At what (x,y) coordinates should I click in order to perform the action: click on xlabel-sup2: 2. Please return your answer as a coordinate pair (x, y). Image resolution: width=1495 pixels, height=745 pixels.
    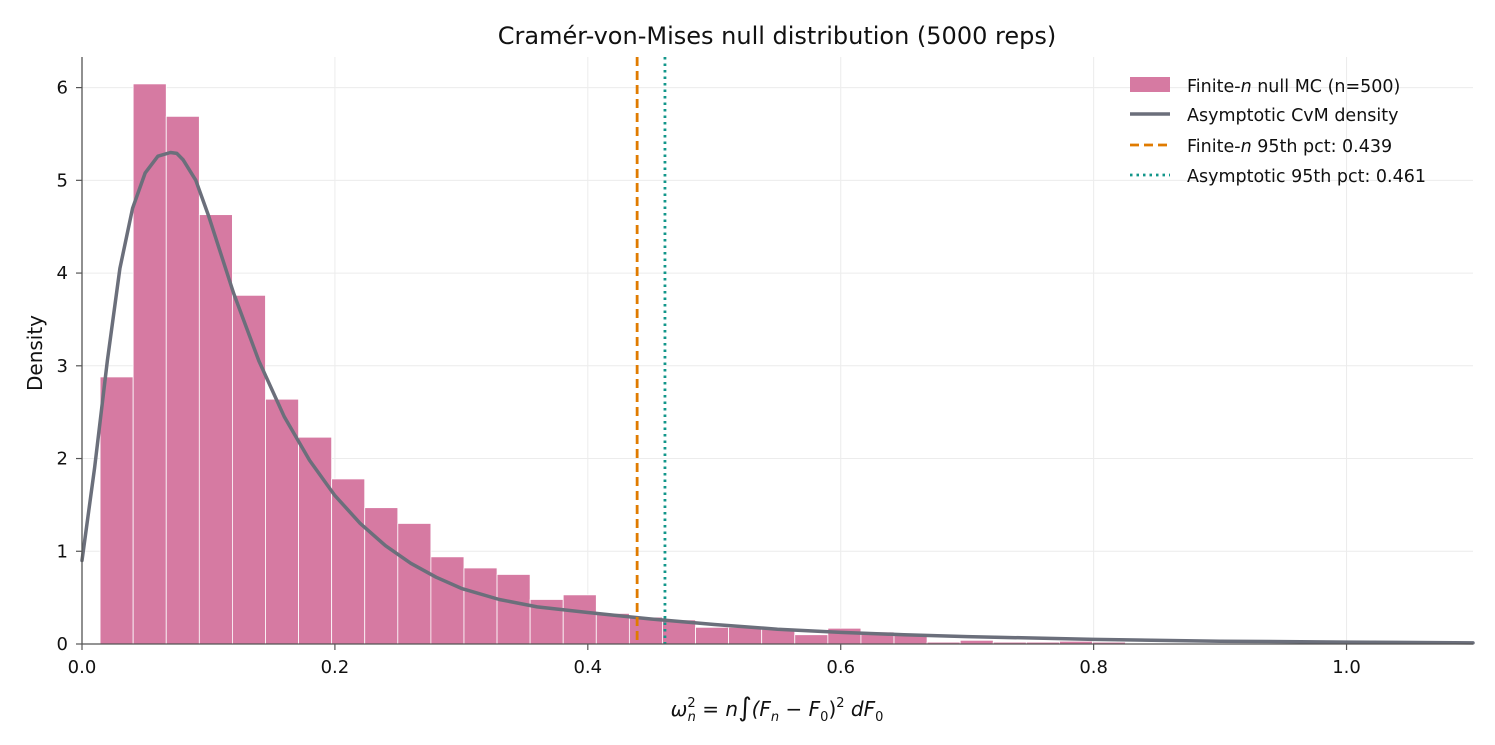
    Looking at the image, I should click on (840, 703).